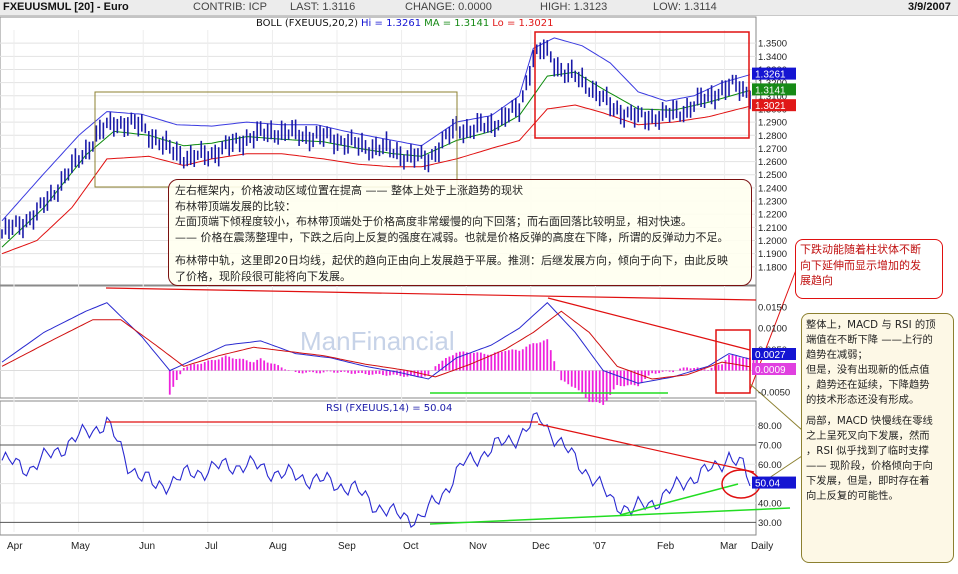 This screenshot has width=958, height=574. What do you see at coordinates (411, 546) in the screenshot?
I see `x-axis-label: Oct` at bounding box center [411, 546].